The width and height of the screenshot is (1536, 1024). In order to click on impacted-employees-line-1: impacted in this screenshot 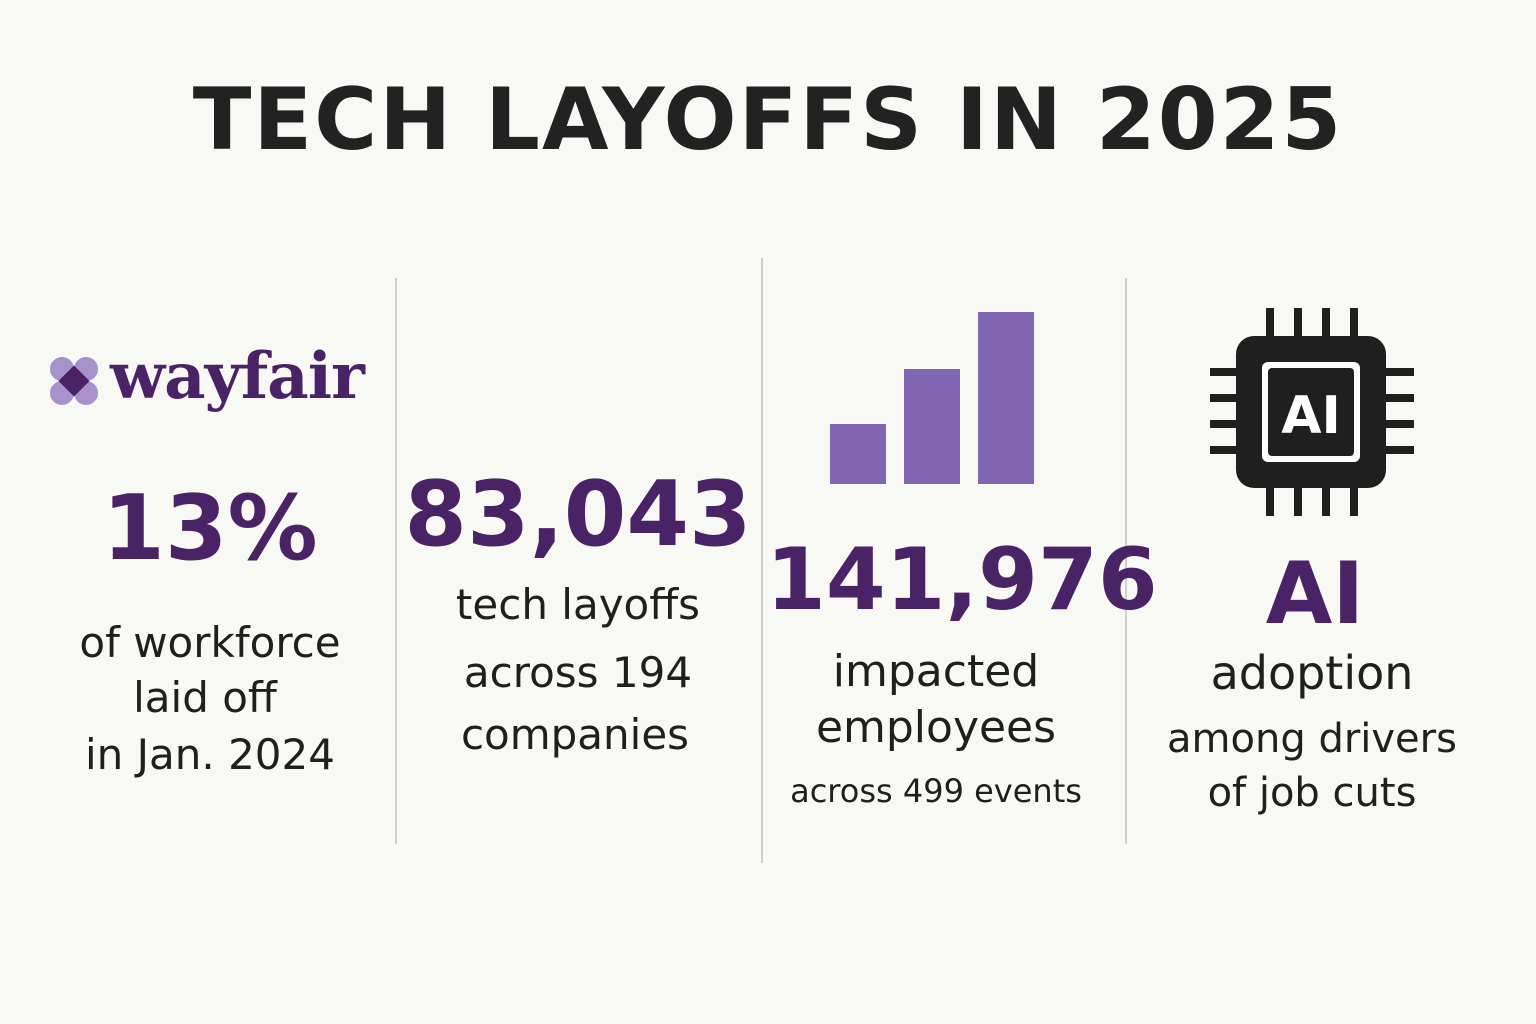, I will do `click(936, 671)`.